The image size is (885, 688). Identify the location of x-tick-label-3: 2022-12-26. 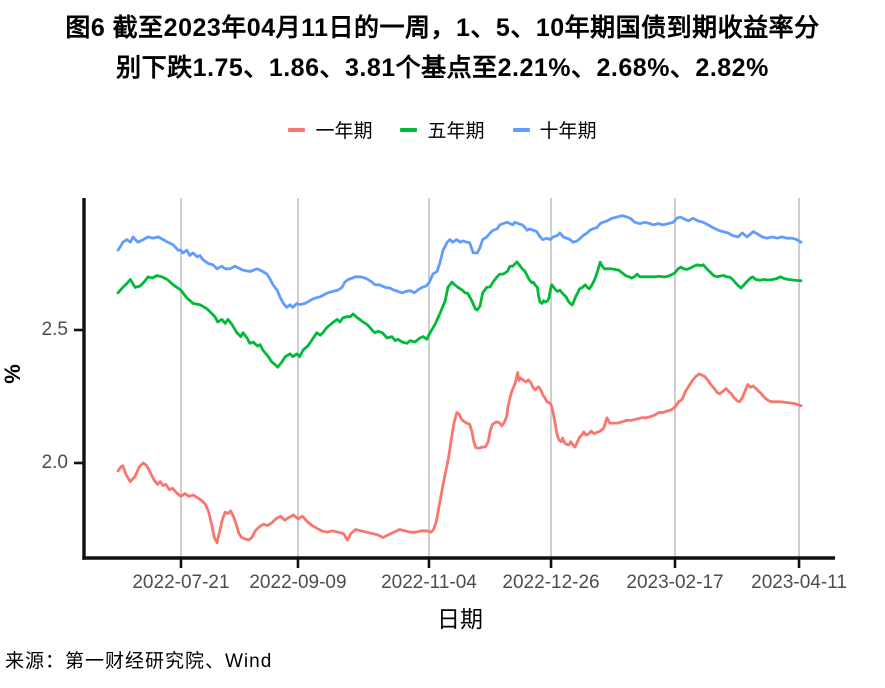
(551, 582).